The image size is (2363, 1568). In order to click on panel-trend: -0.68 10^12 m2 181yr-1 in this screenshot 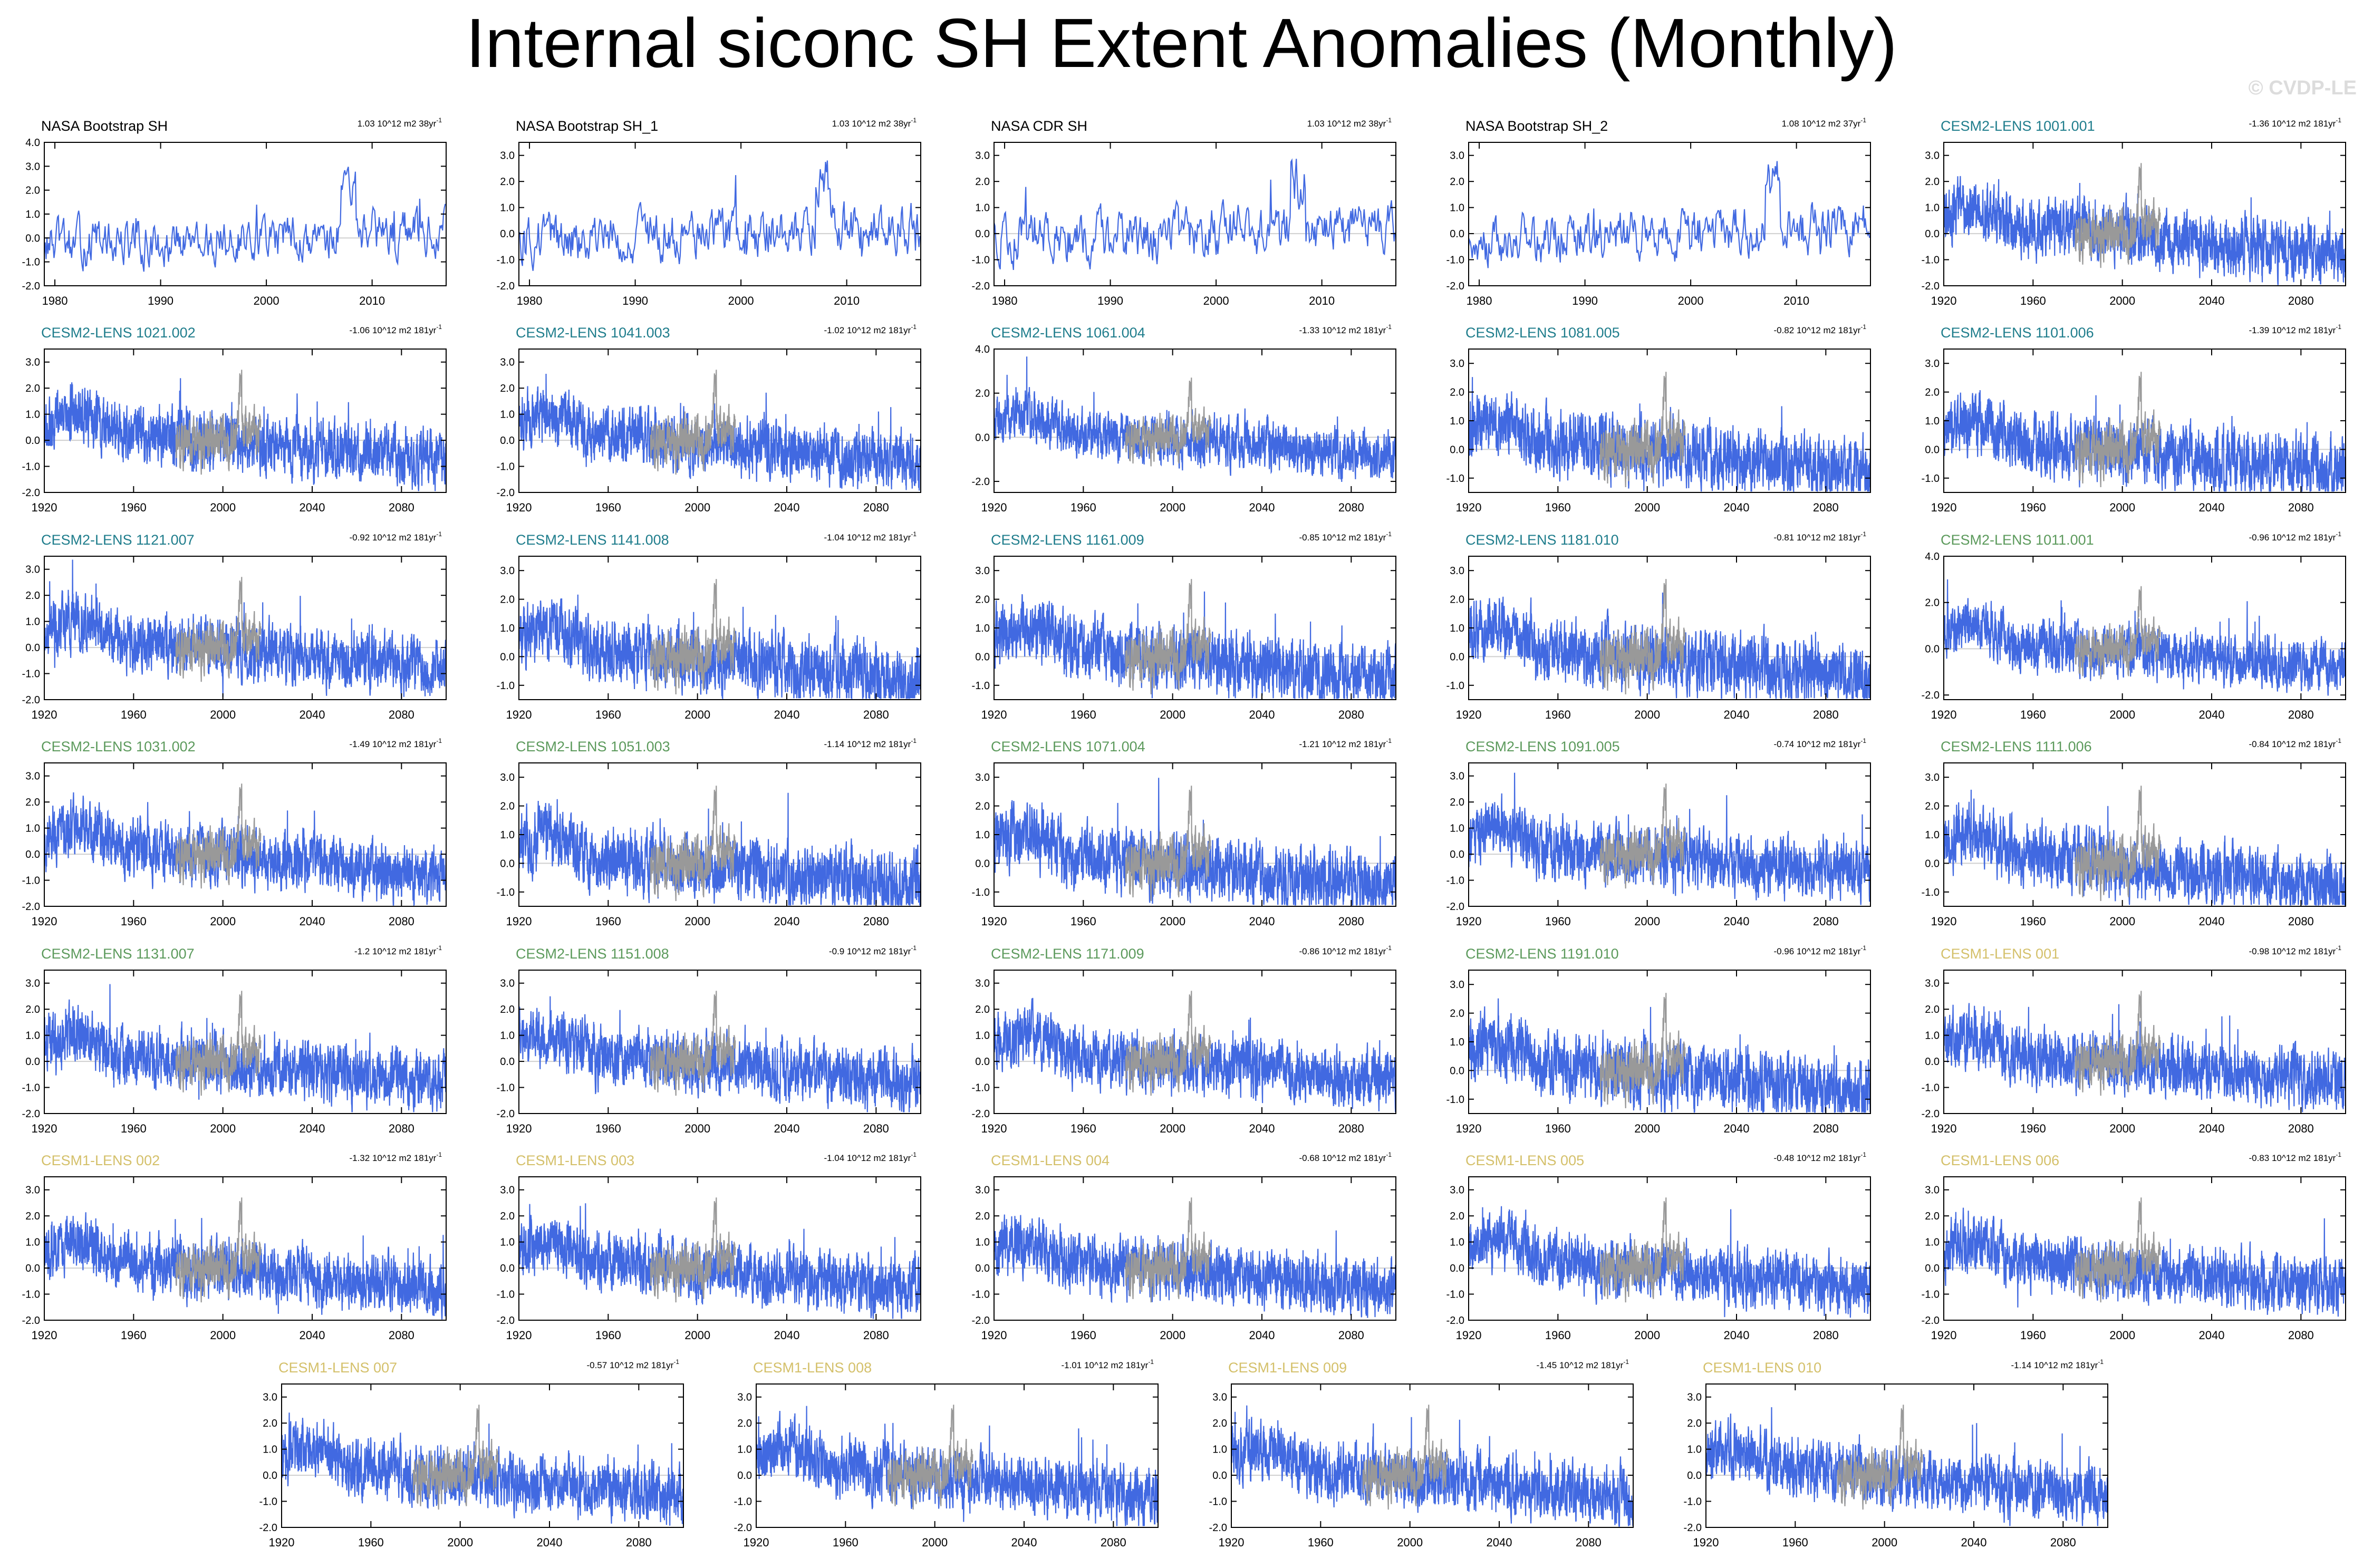, I will do `click(1345, 1157)`.